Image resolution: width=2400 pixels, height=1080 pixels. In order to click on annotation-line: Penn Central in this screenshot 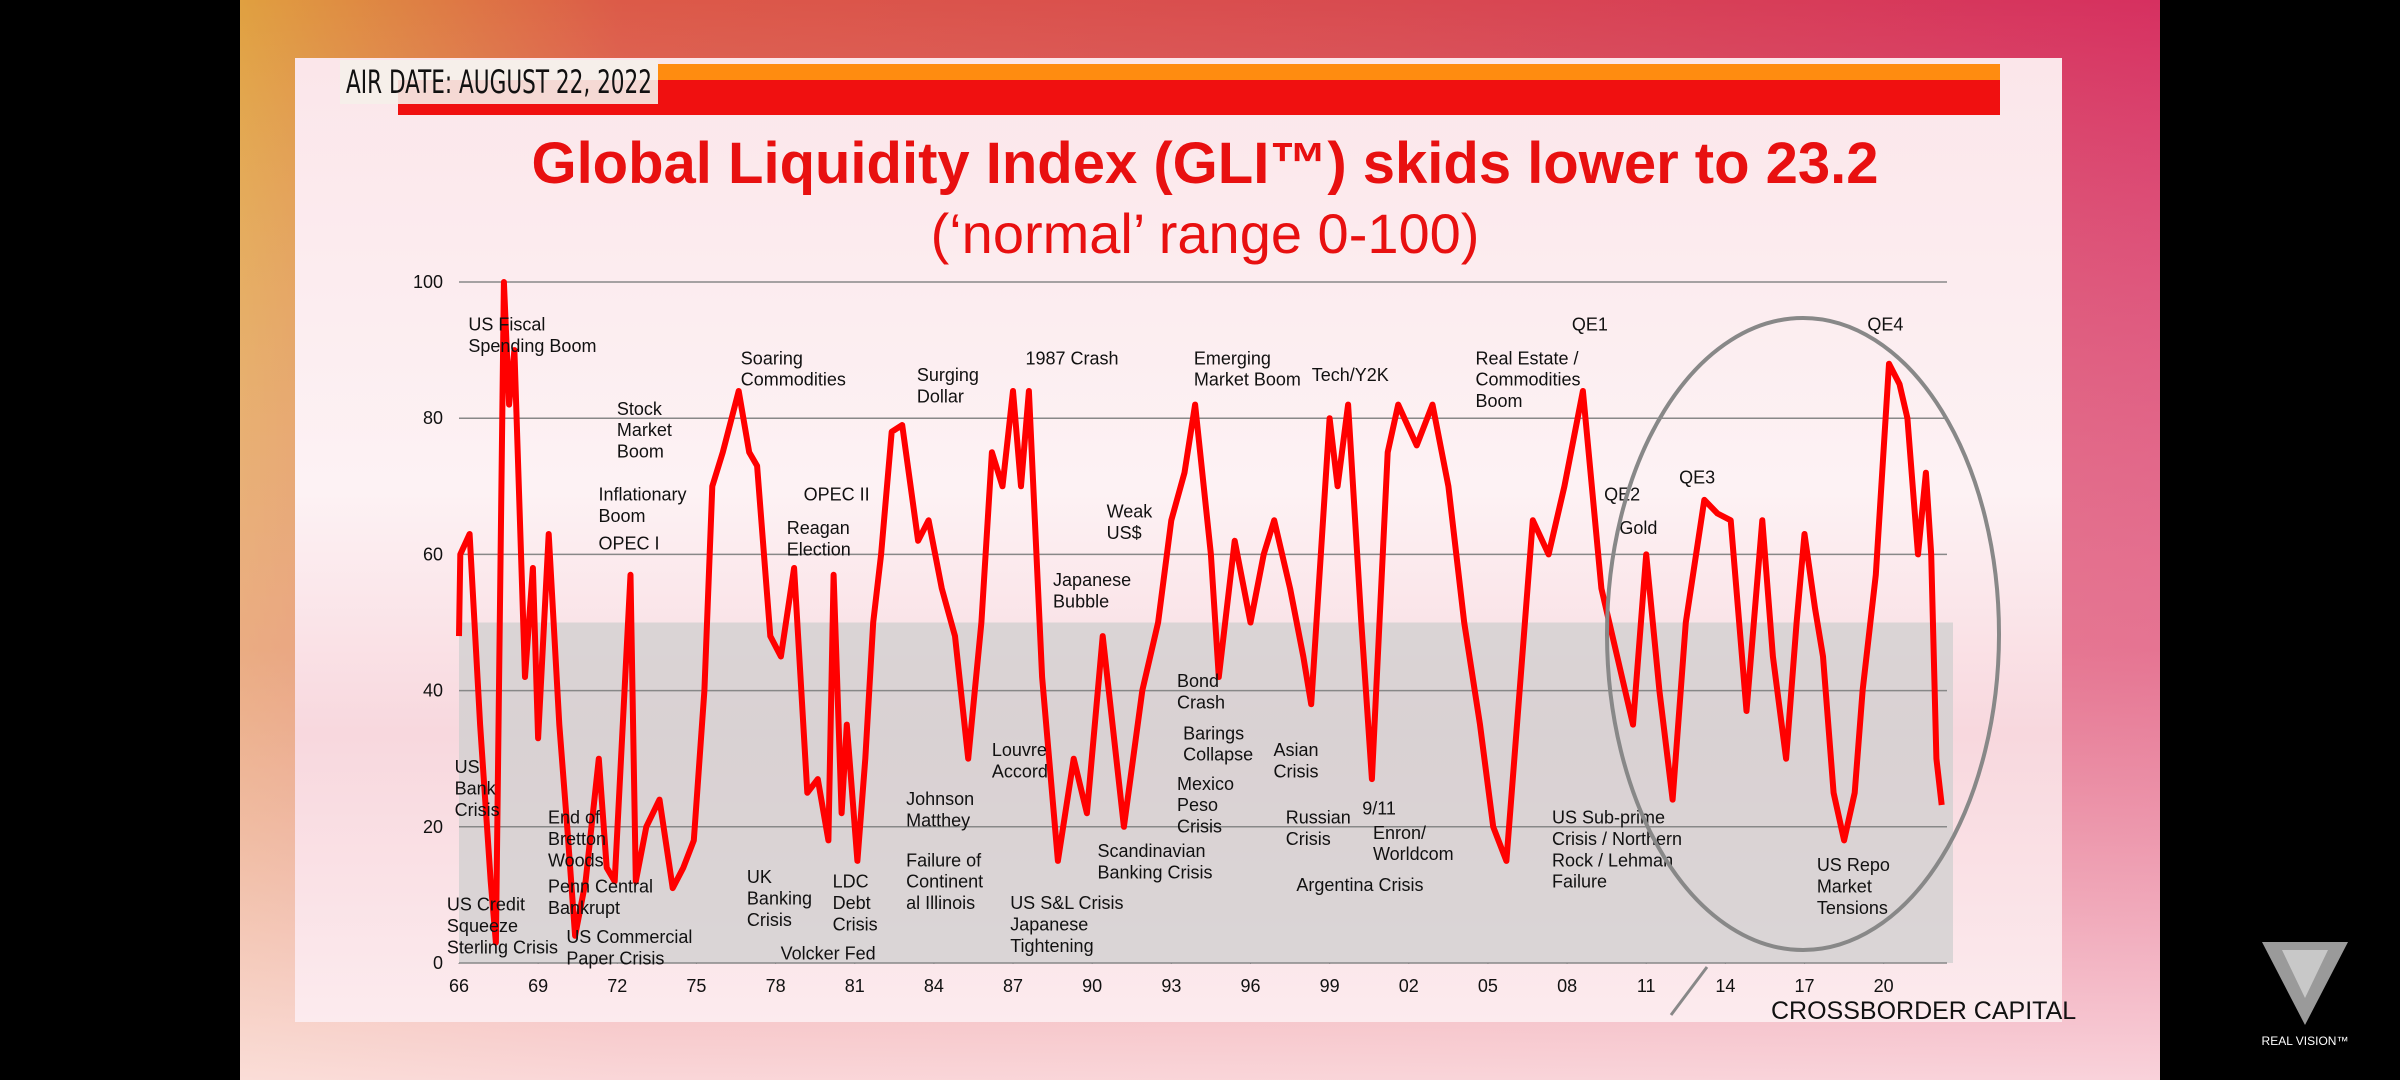, I will do `click(600, 886)`.